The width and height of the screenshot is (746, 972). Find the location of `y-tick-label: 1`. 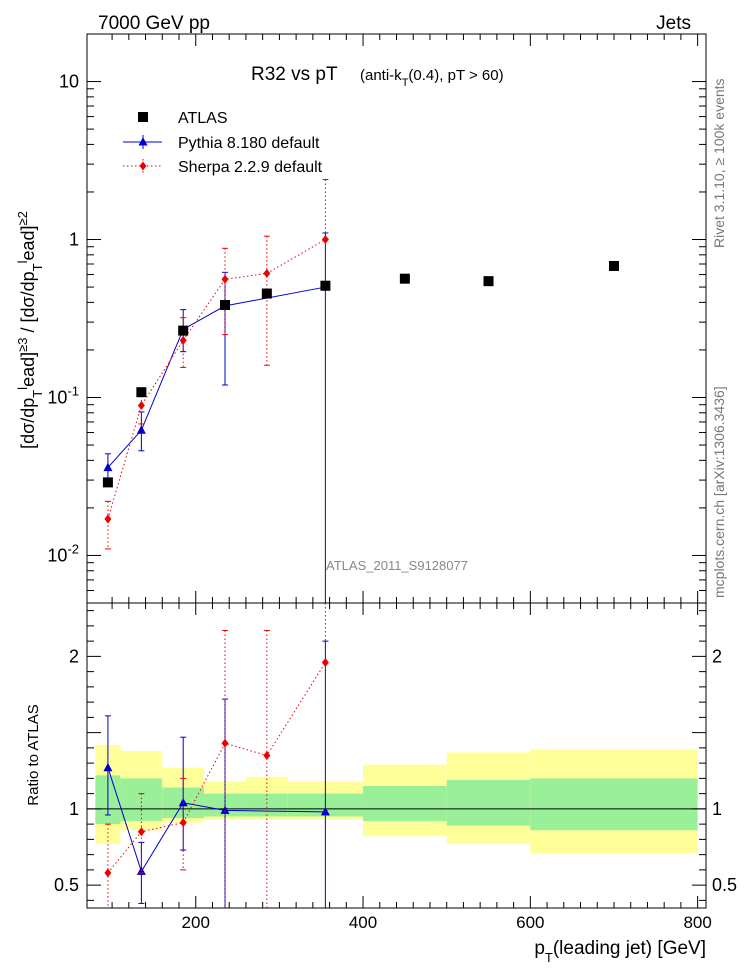

y-tick-label: 1 is located at coordinates (74, 240).